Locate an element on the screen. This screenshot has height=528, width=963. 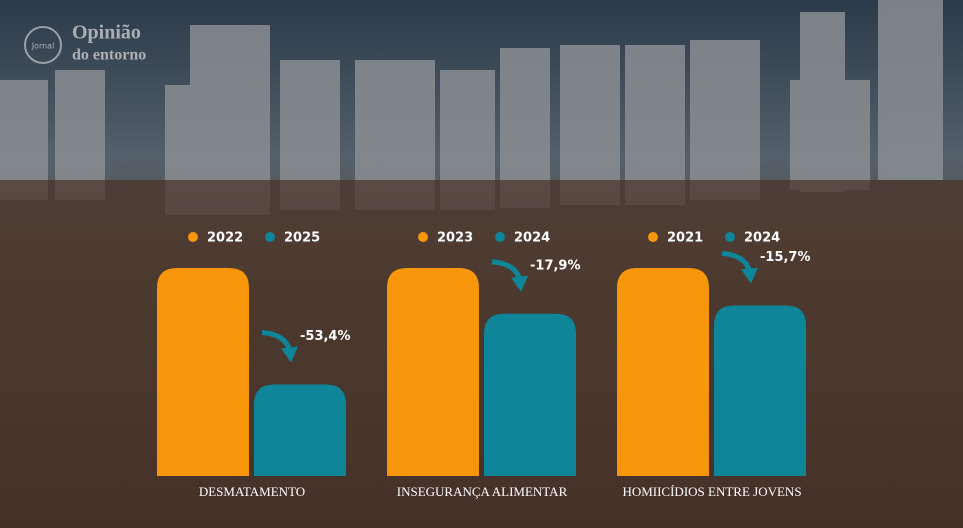
legend-label: 2023 is located at coordinates (455, 238).